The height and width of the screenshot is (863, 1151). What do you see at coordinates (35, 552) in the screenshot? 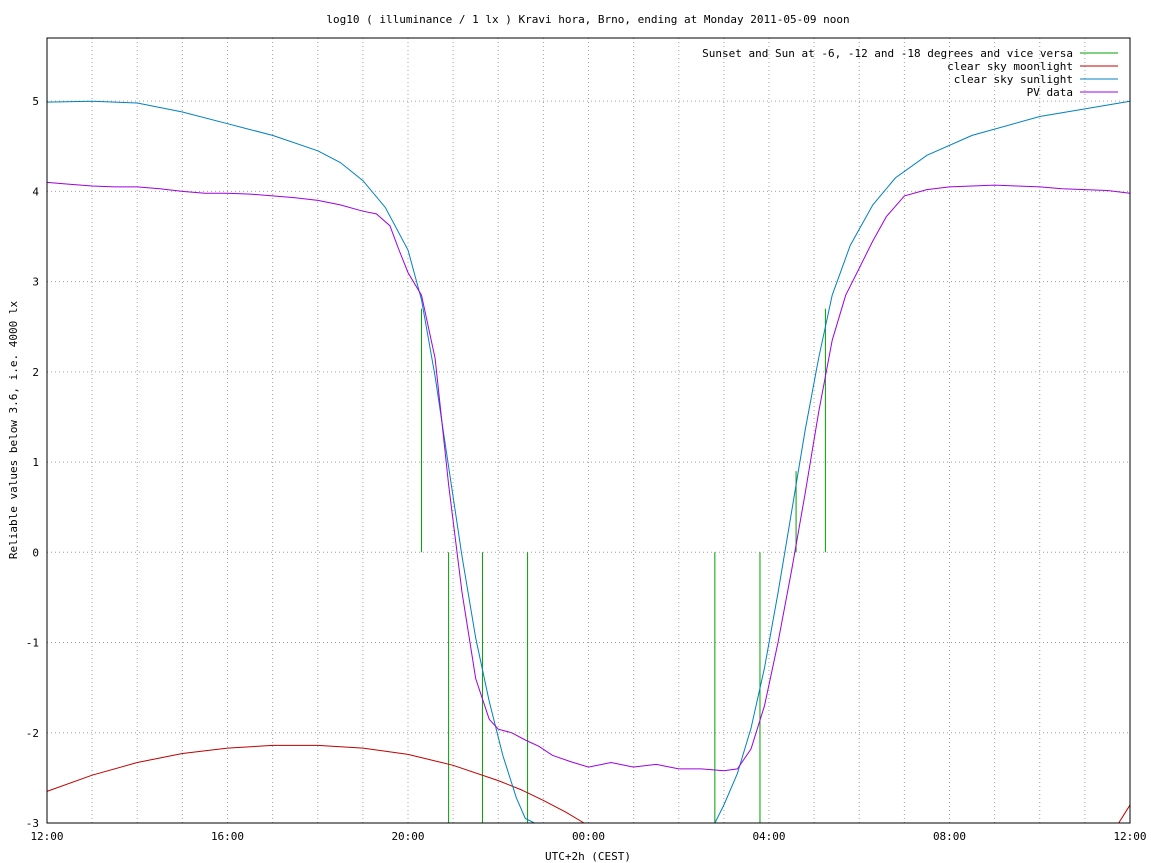
I see `y-tick-label: 0` at bounding box center [35, 552].